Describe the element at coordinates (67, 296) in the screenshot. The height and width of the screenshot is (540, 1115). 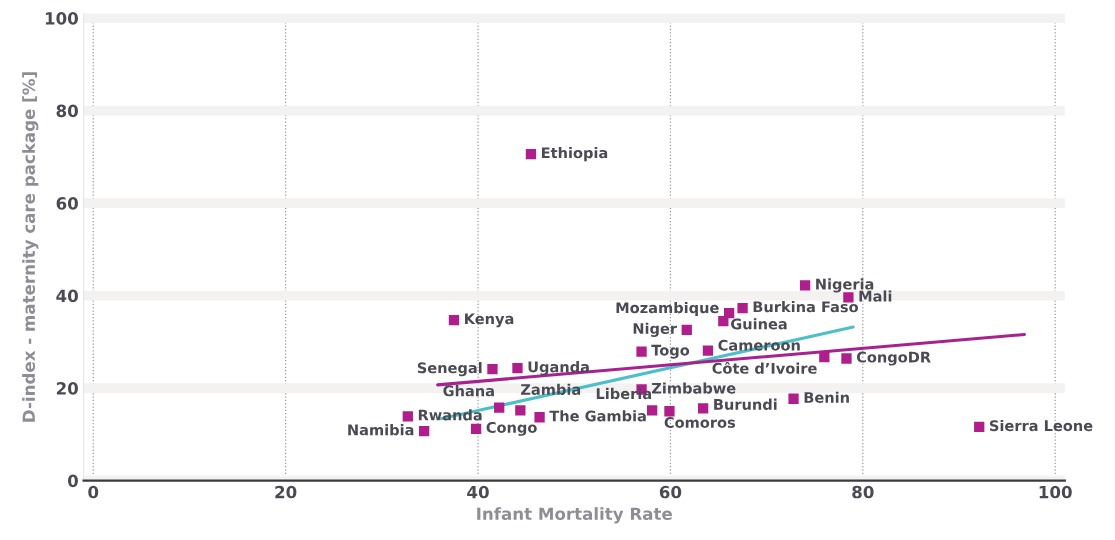
I see `y-tick-label: 40` at that location.